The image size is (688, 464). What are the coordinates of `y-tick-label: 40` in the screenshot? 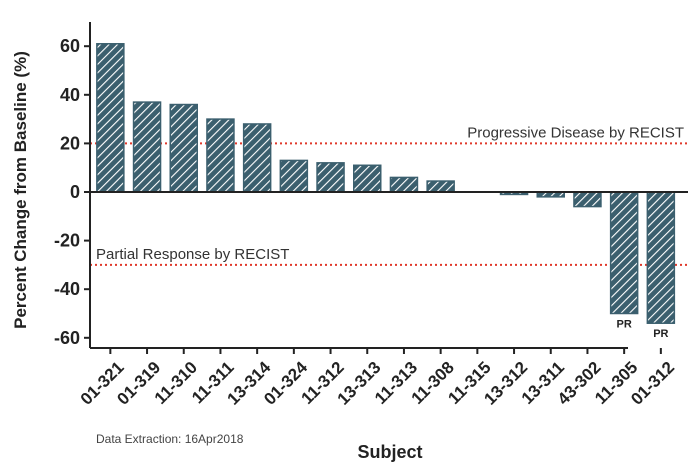 It's located at (70, 95).